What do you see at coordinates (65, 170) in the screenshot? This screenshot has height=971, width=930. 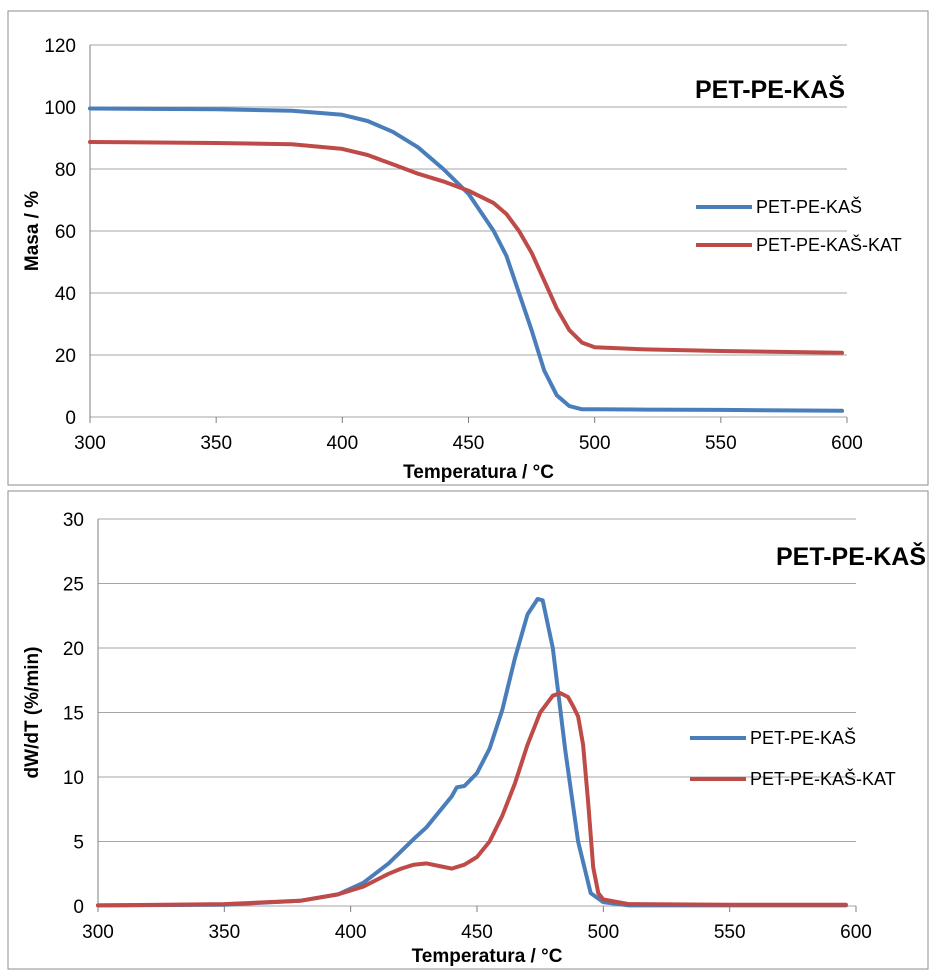 I see `y-tick-label: 80` at bounding box center [65, 170].